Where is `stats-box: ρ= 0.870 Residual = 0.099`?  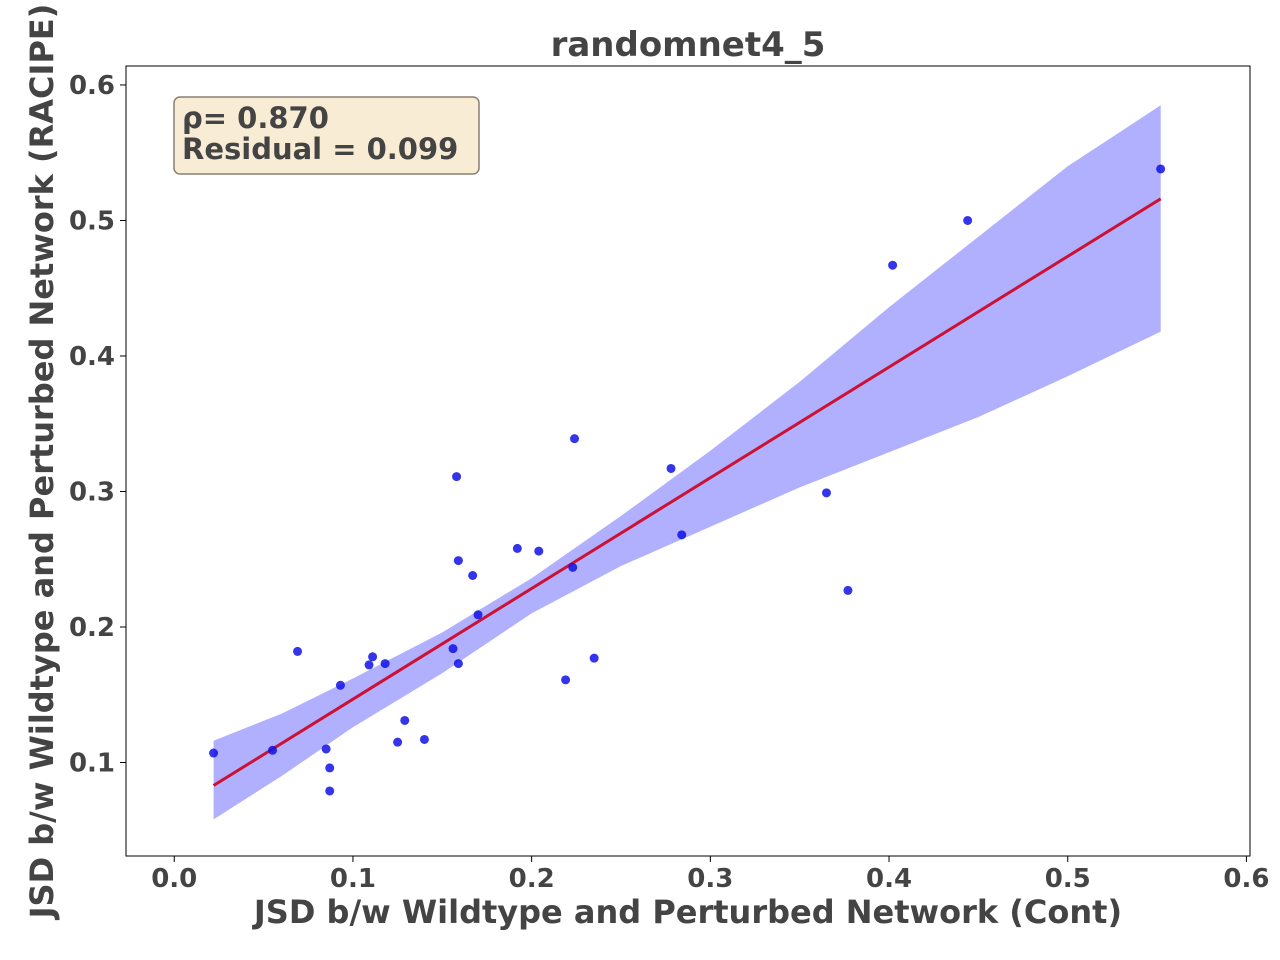
stats-box: ρ= 0.870 Residual = 0.099 is located at coordinates (326, 135).